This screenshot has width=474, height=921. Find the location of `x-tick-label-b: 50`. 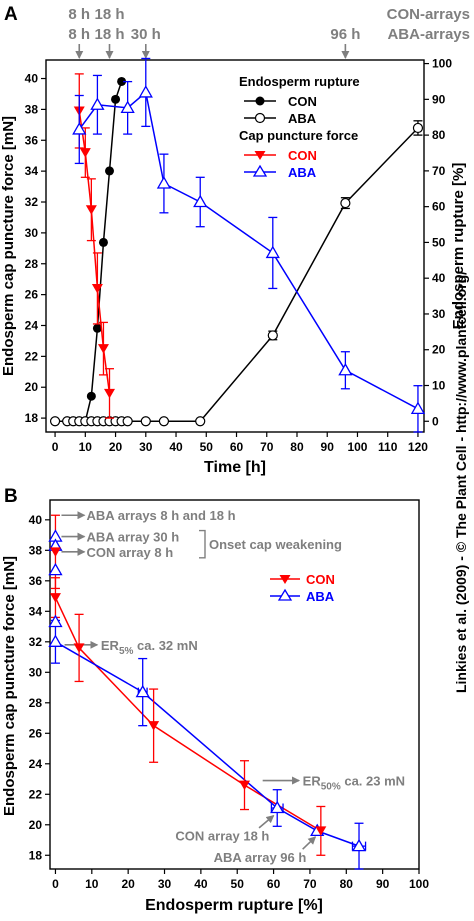

x-tick-label-b: 50 is located at coordinates (238, 884).